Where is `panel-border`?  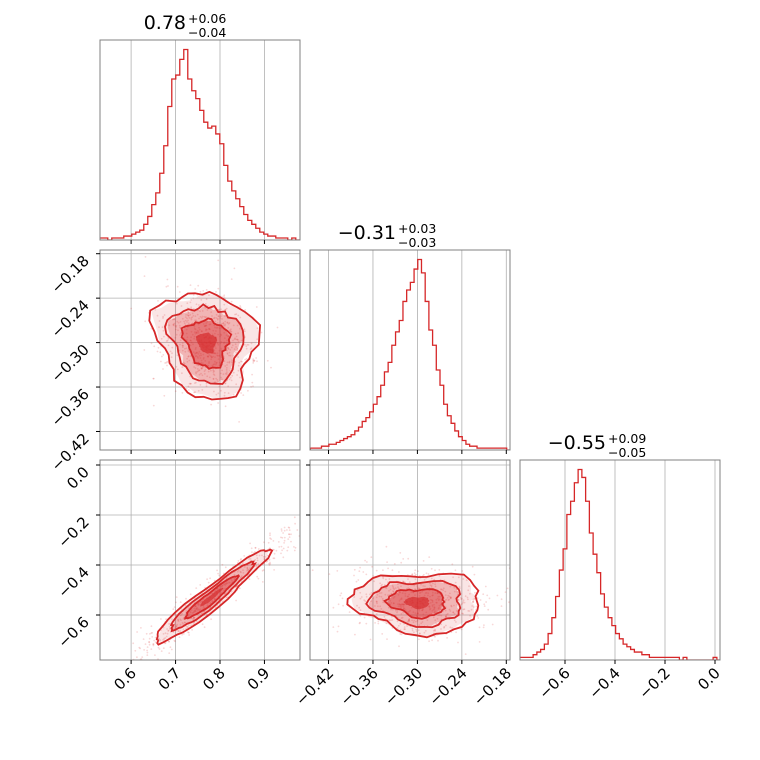
panel-border is located at coordinates (200, 350).